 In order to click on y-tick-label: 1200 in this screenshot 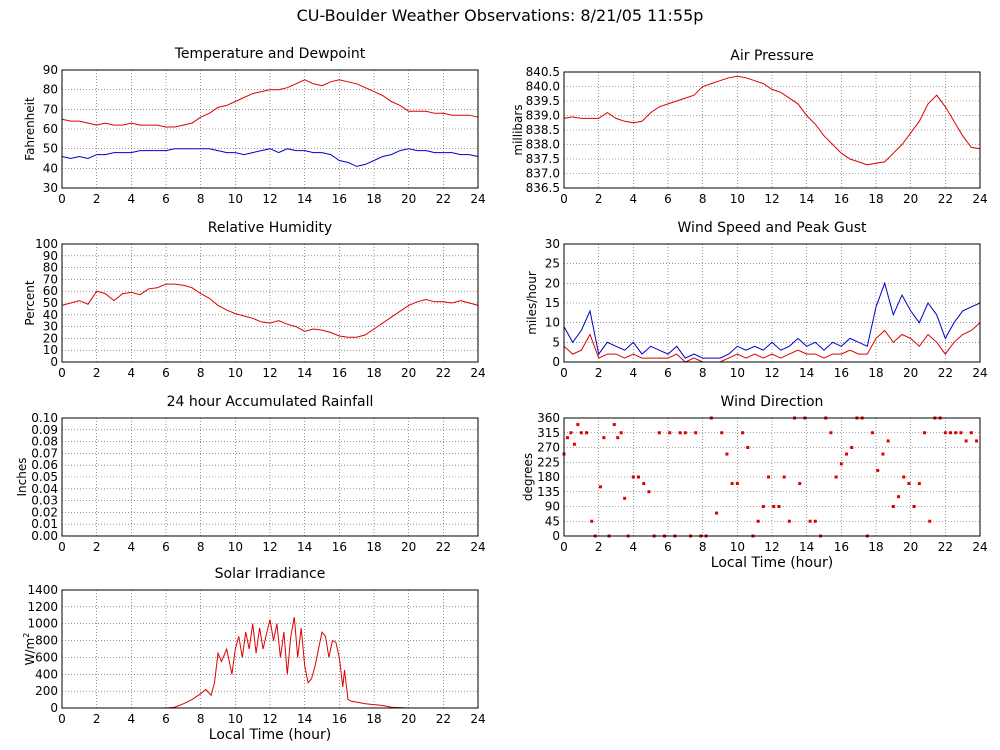, I will do `click(42, 607)`.